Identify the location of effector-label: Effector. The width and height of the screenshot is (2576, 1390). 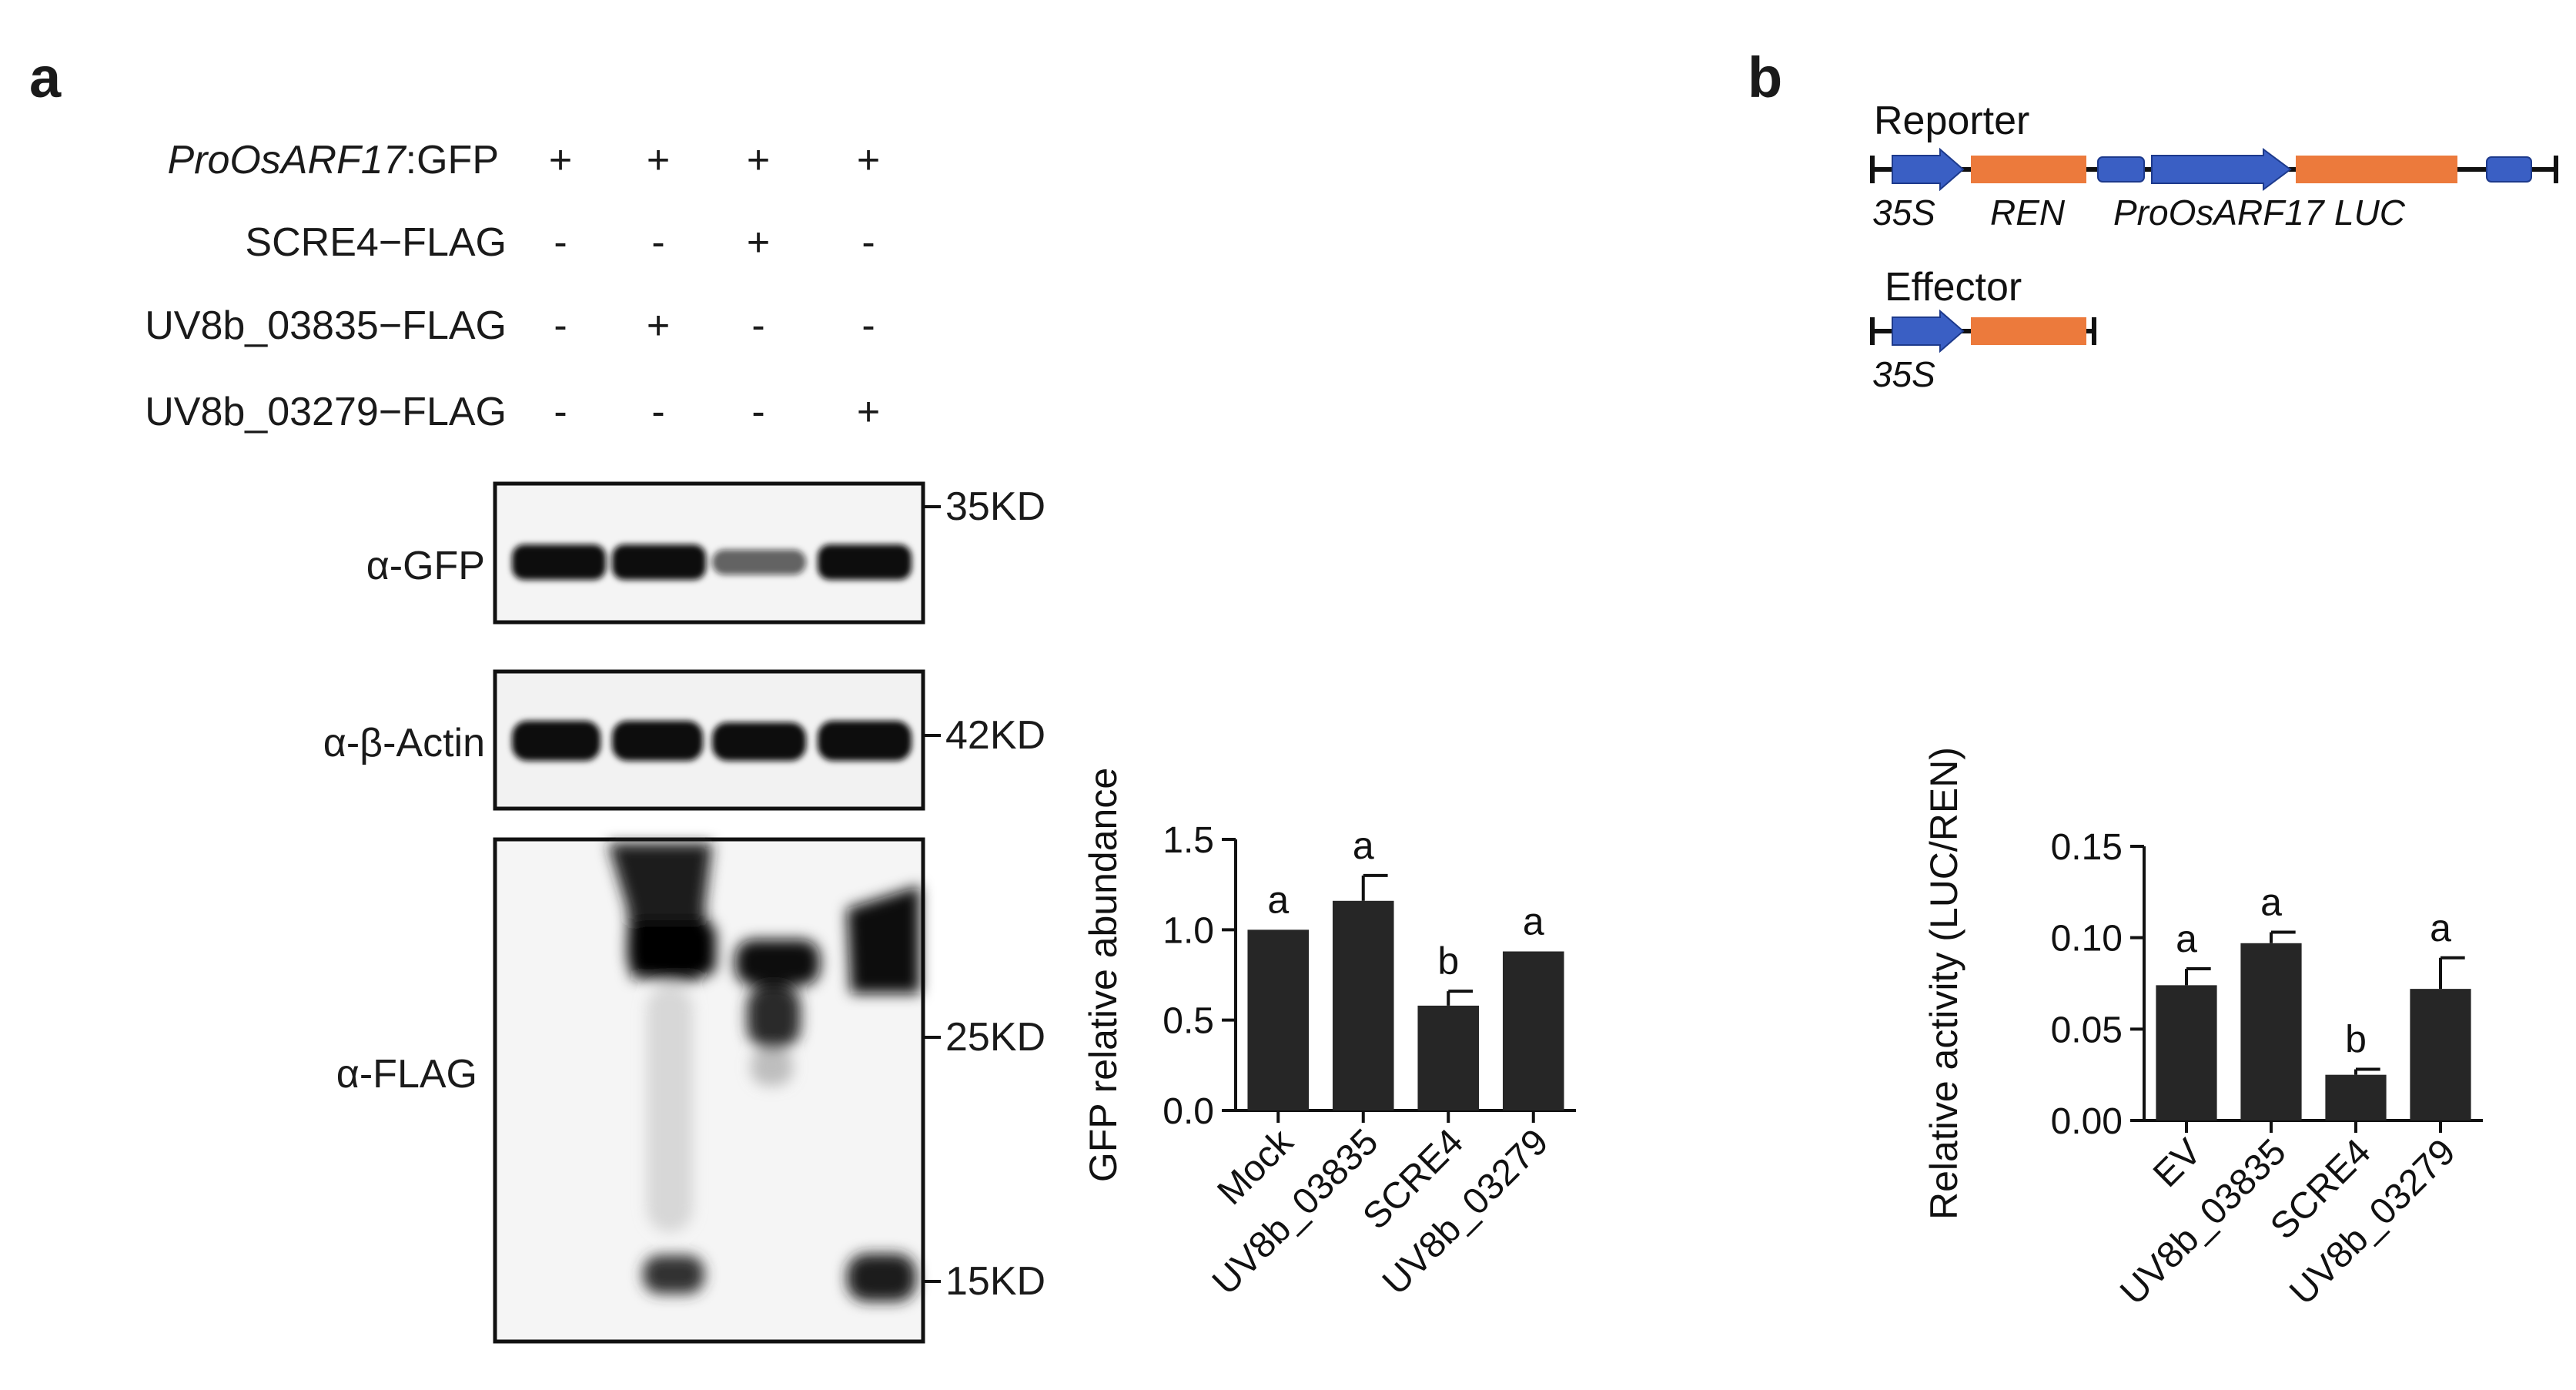
(1954, 287).